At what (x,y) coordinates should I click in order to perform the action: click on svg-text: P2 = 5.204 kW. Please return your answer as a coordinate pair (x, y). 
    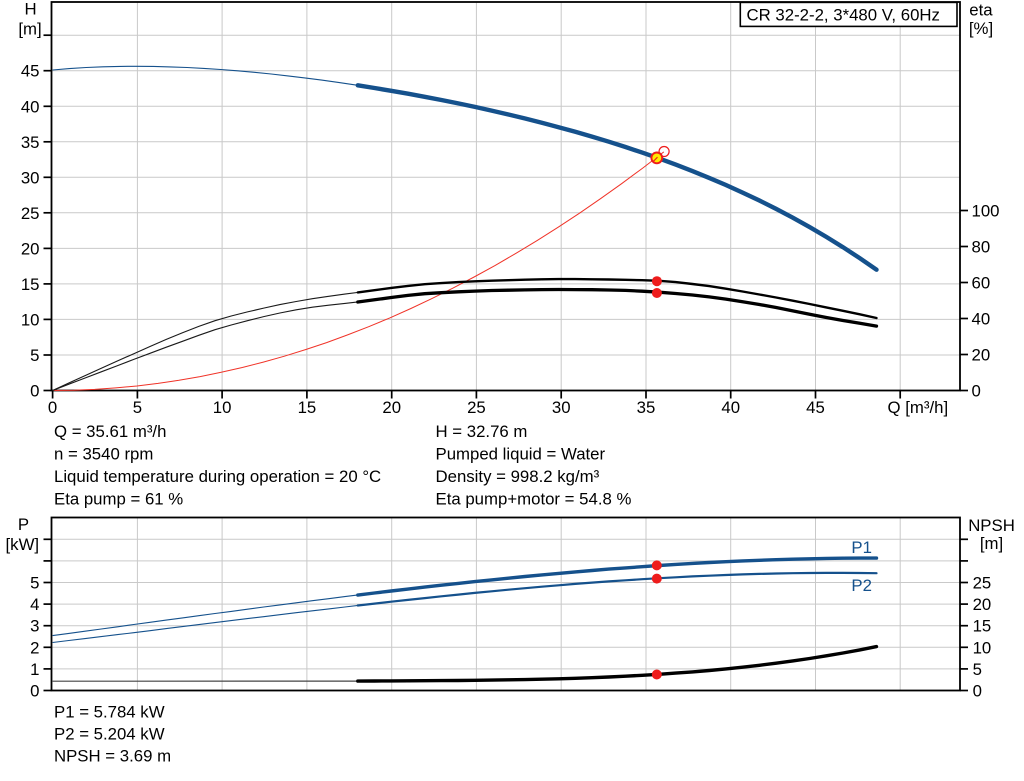
    Looking at the image, I should click on (109, 733).